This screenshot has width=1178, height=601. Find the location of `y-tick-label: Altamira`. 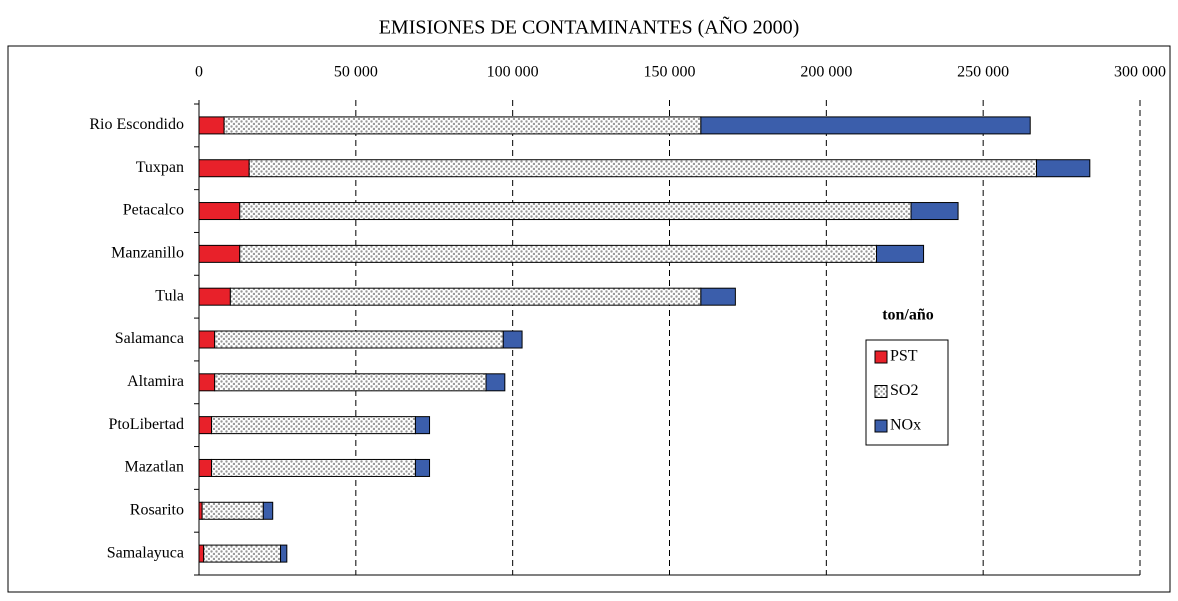

y-tick-label: Altamira is located at coordinates (155, 381).